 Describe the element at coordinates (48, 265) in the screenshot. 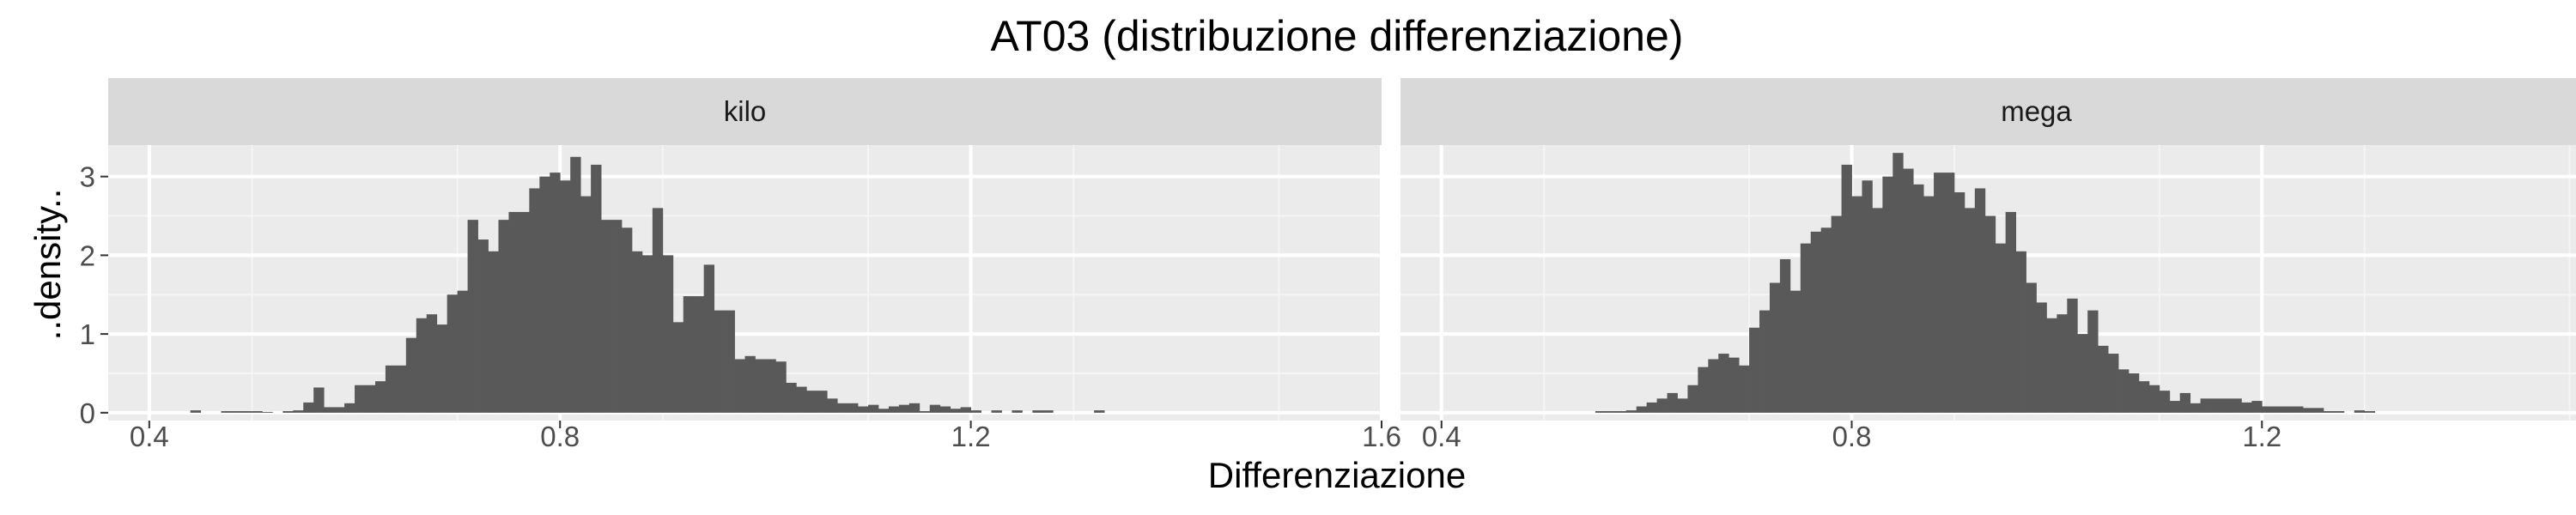

I see `y-axis-title: ..density..` at that location.